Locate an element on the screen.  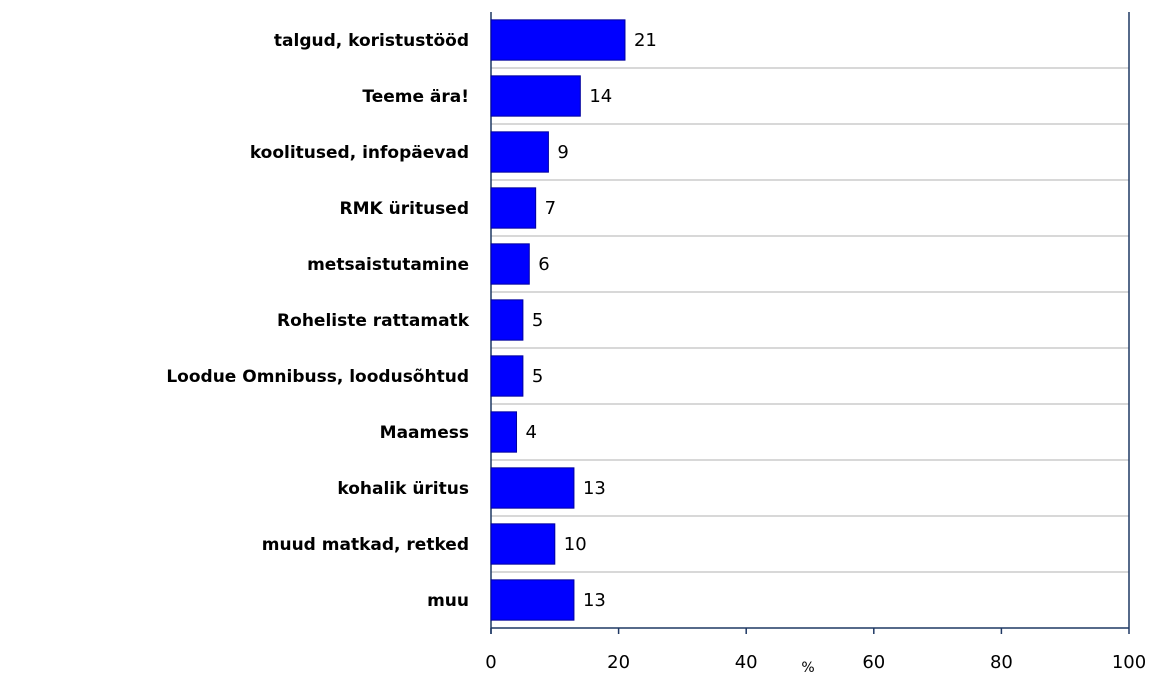
x-tick-label: 80 is located at coordinates (1001, 662).